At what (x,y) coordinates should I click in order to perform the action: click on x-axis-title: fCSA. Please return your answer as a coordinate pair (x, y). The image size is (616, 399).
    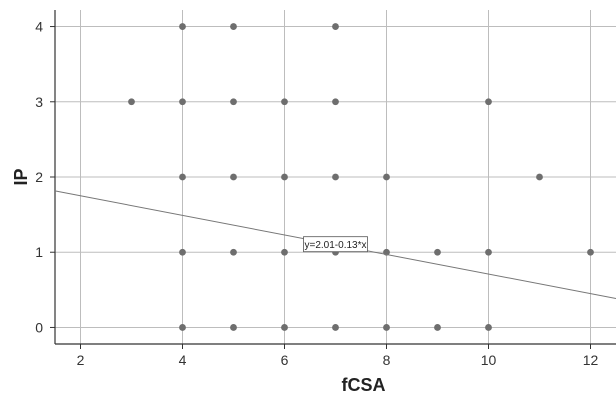
    Looking at the image, I should click on (364, 385).